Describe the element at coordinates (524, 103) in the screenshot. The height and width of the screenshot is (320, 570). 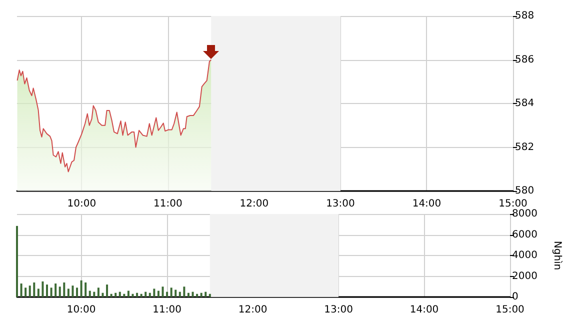
I see `y-tick-label: 584` at that location.